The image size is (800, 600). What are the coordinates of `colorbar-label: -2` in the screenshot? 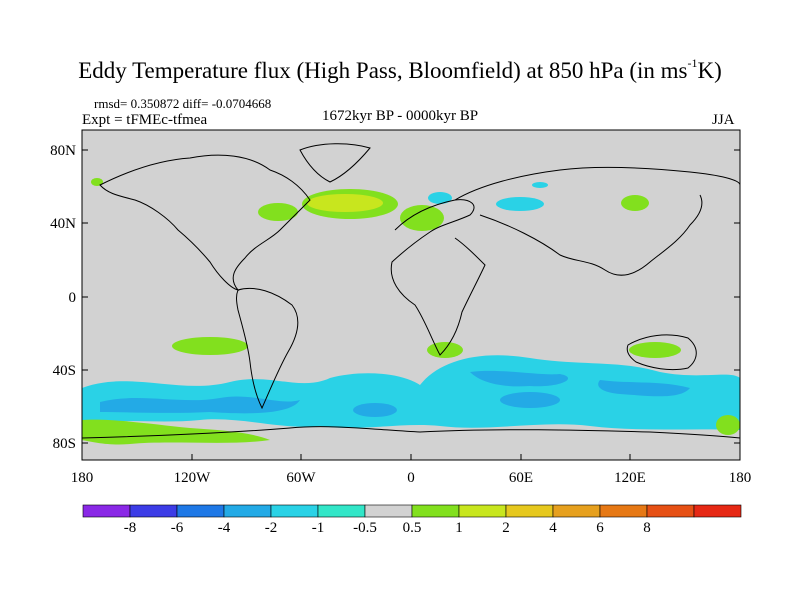 It's located at (271, 528).